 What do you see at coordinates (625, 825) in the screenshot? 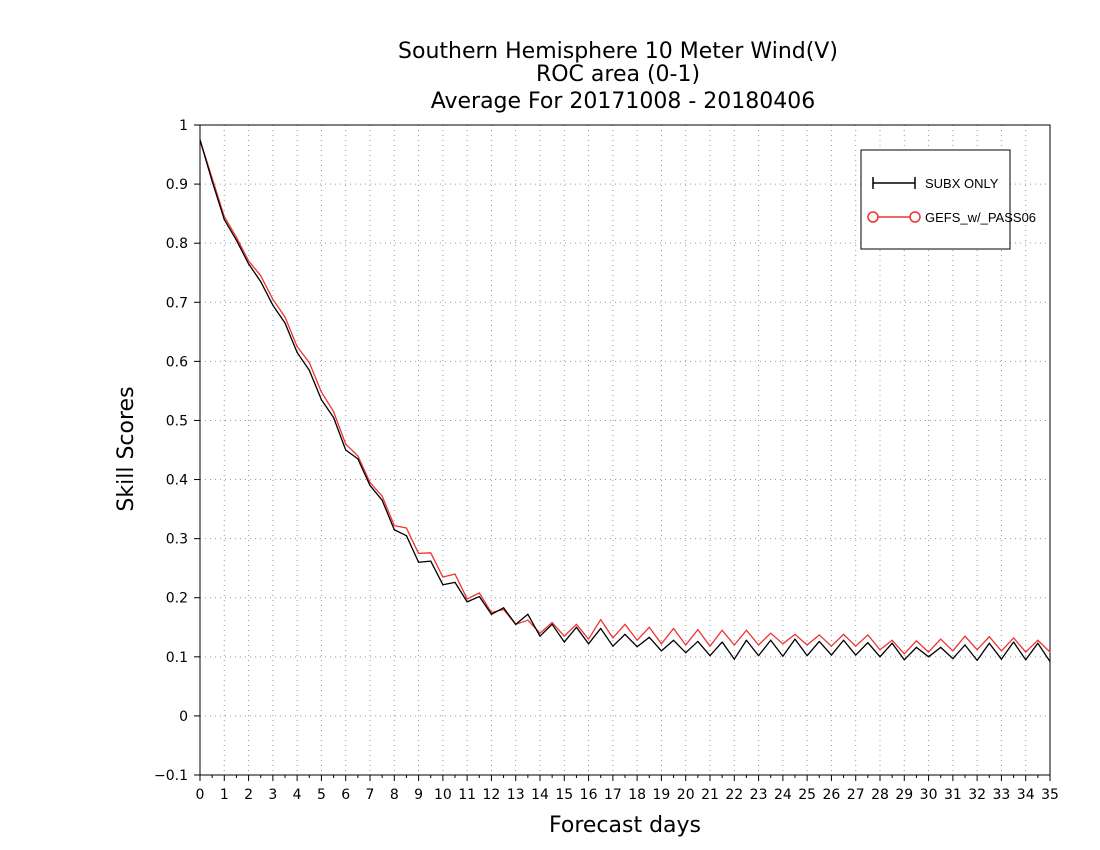
I see `x-axis-label: Forecast days` at bounding box center [625, 825].